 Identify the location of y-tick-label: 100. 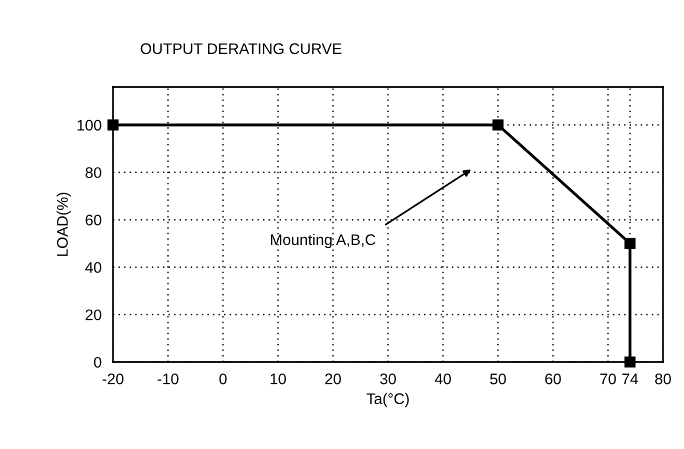
(90, 125).